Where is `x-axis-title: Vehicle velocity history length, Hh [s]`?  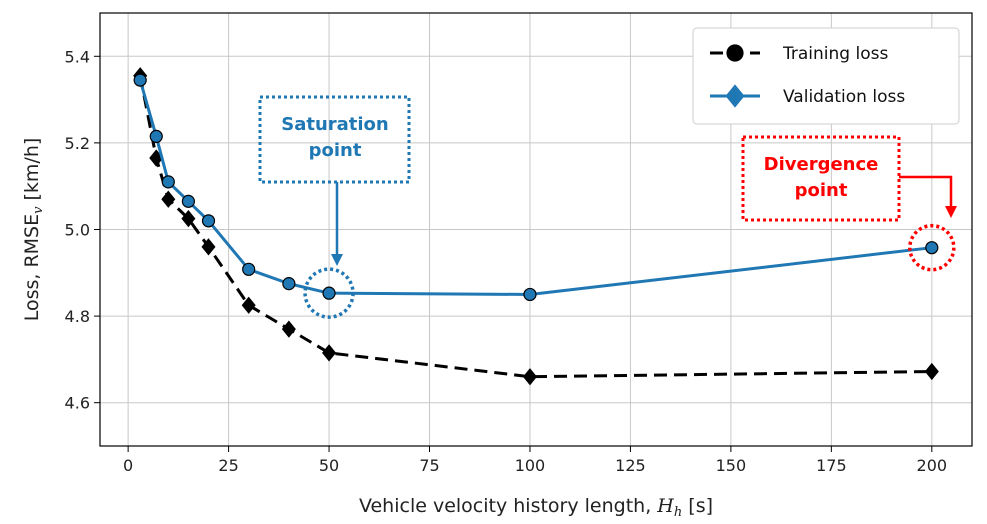
x-axis-title: Vehicle velocity history length, Hh [s] is located at coordinates (536, 507).